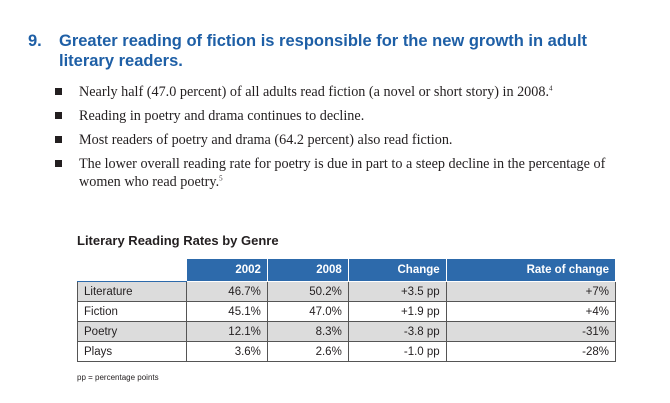 The image size is (670, 403). I want to click on table-row: Literature 46.7% 50.2% +3.5 pp +7%, so click(347, 291).